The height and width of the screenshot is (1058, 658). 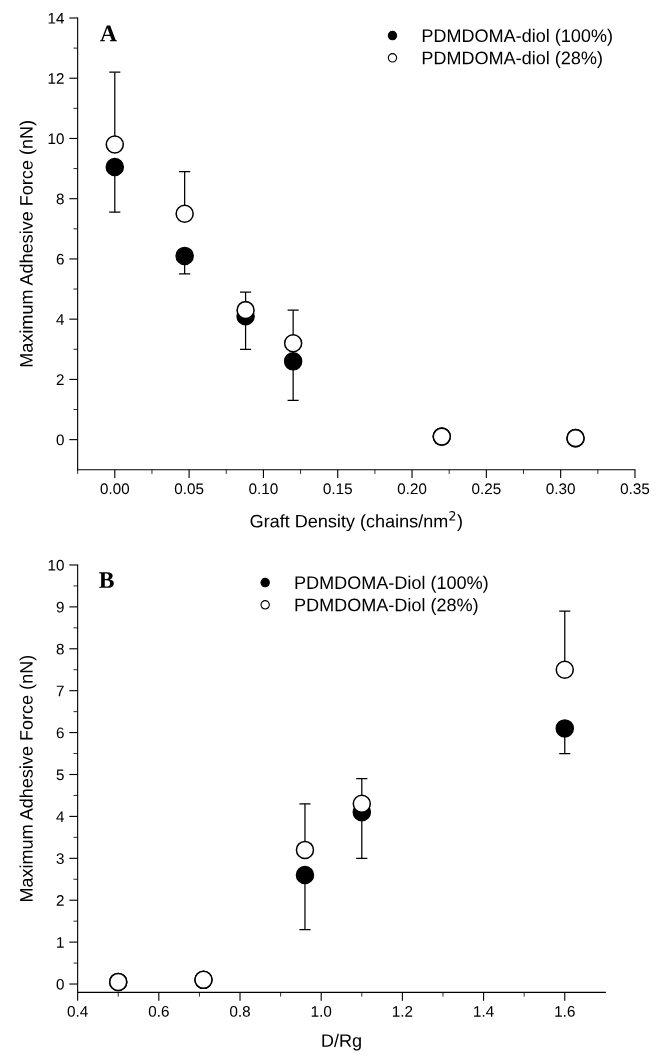 What do you see at coordinates (635, 489) in the screenshot?
I see `x-tick-label: 0.35` at bounding box center [635, 489].